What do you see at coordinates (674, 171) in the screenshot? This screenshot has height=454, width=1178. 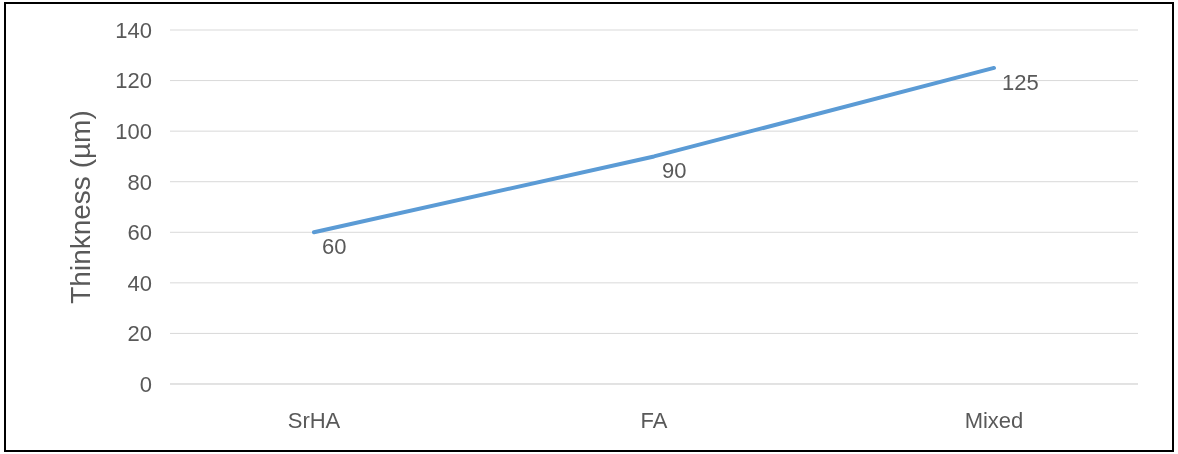 I see `data-label: 90` at bounding box center [674, 171].